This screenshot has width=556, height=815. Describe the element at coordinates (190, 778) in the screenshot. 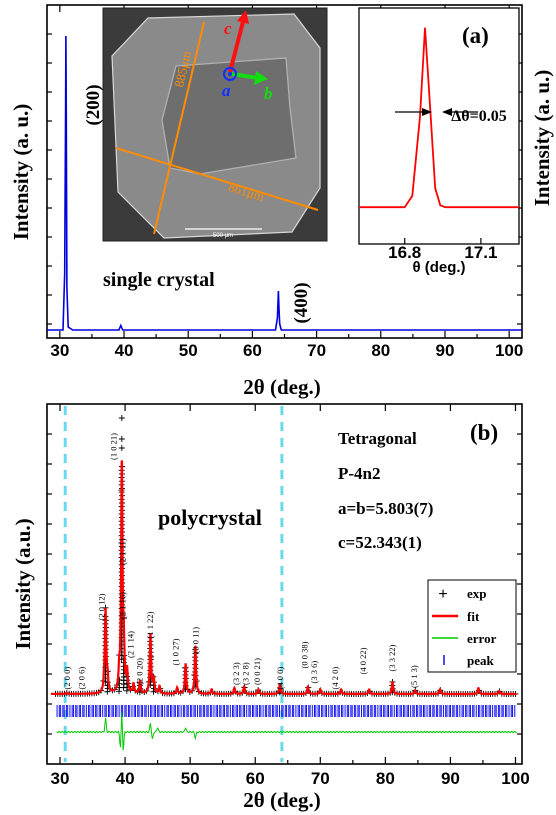

I see `panel-b-tick-label: 50` at that location.